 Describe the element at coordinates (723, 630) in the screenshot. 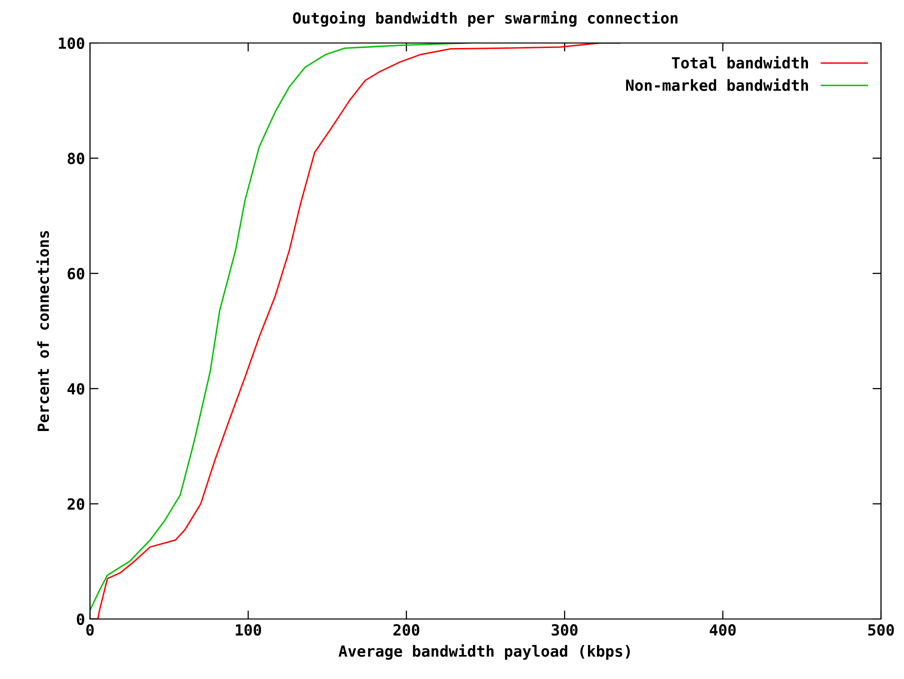

I see `x-tick-label: 400` at that location.